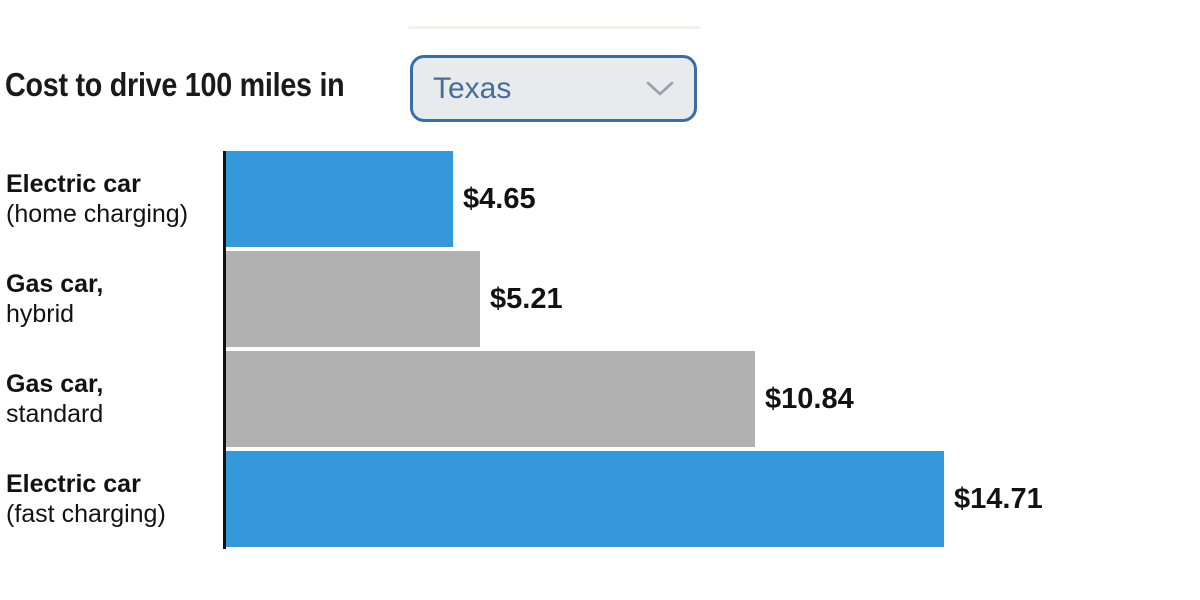  Describe the element at coordinates (113, 399) in the screenshot. I see `category-label: Gas car, standard` at that location.